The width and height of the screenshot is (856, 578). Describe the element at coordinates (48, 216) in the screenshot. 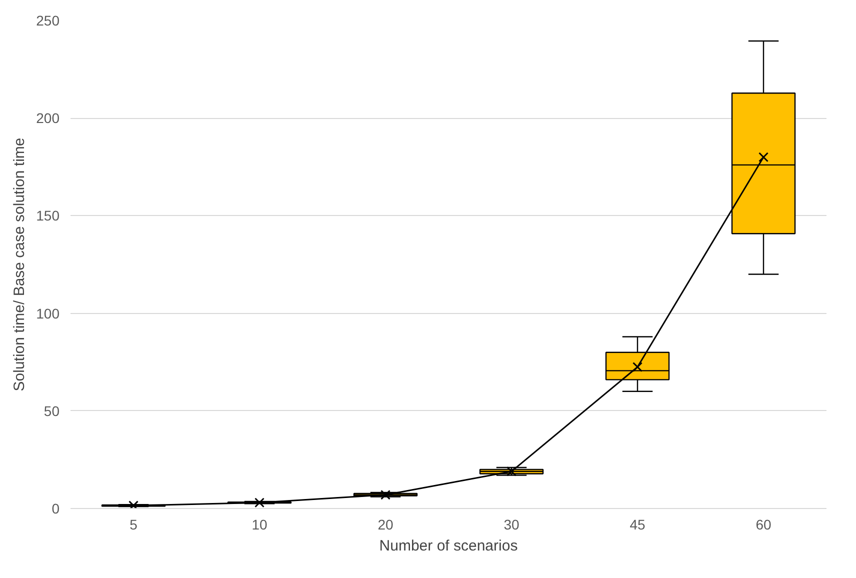

I see `y-tick-label: 150` at that location.